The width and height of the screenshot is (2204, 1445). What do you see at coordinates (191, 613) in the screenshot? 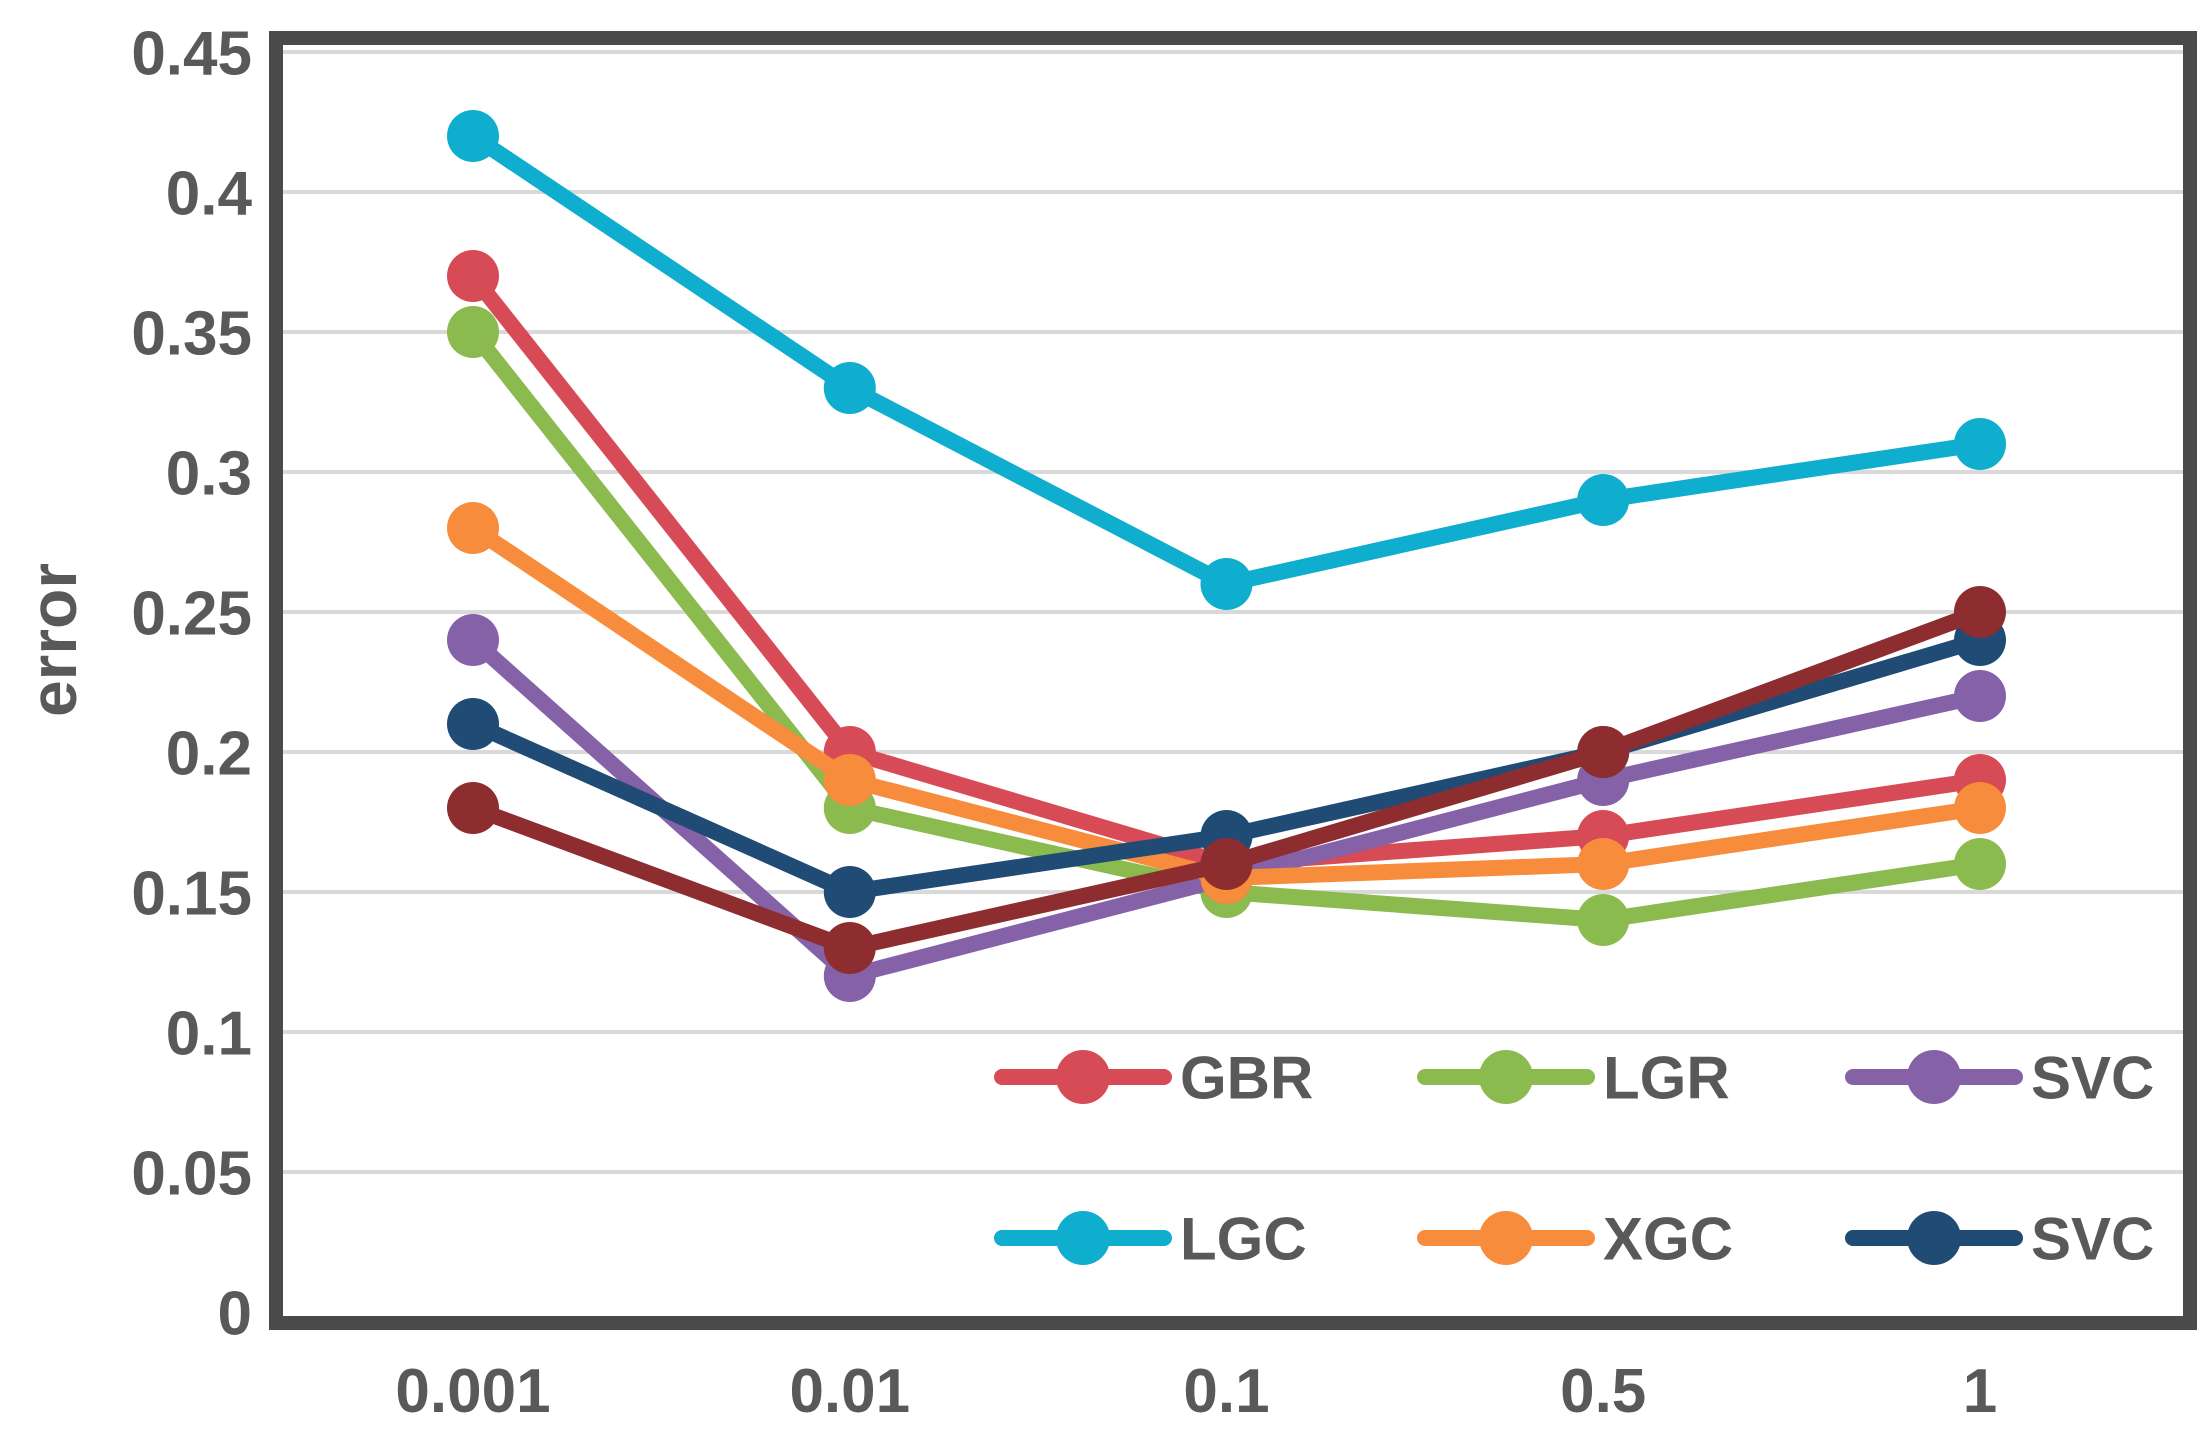
I see `y-tick-label: 0.25` at bounding box center [191, 613].